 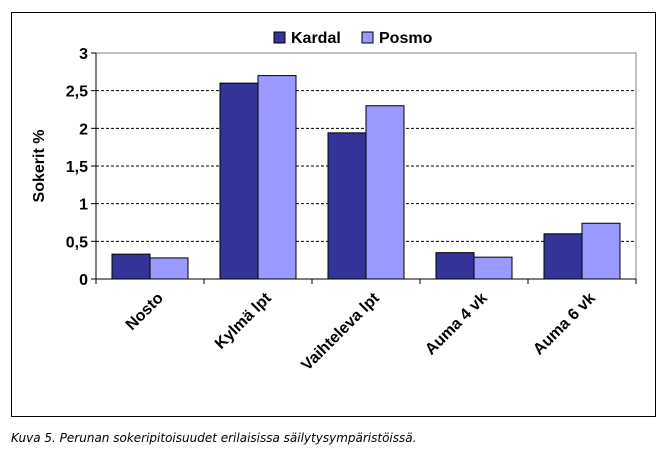 I want to click on x-tick-label: Auma 6 vk, so click(x=564, y=324).